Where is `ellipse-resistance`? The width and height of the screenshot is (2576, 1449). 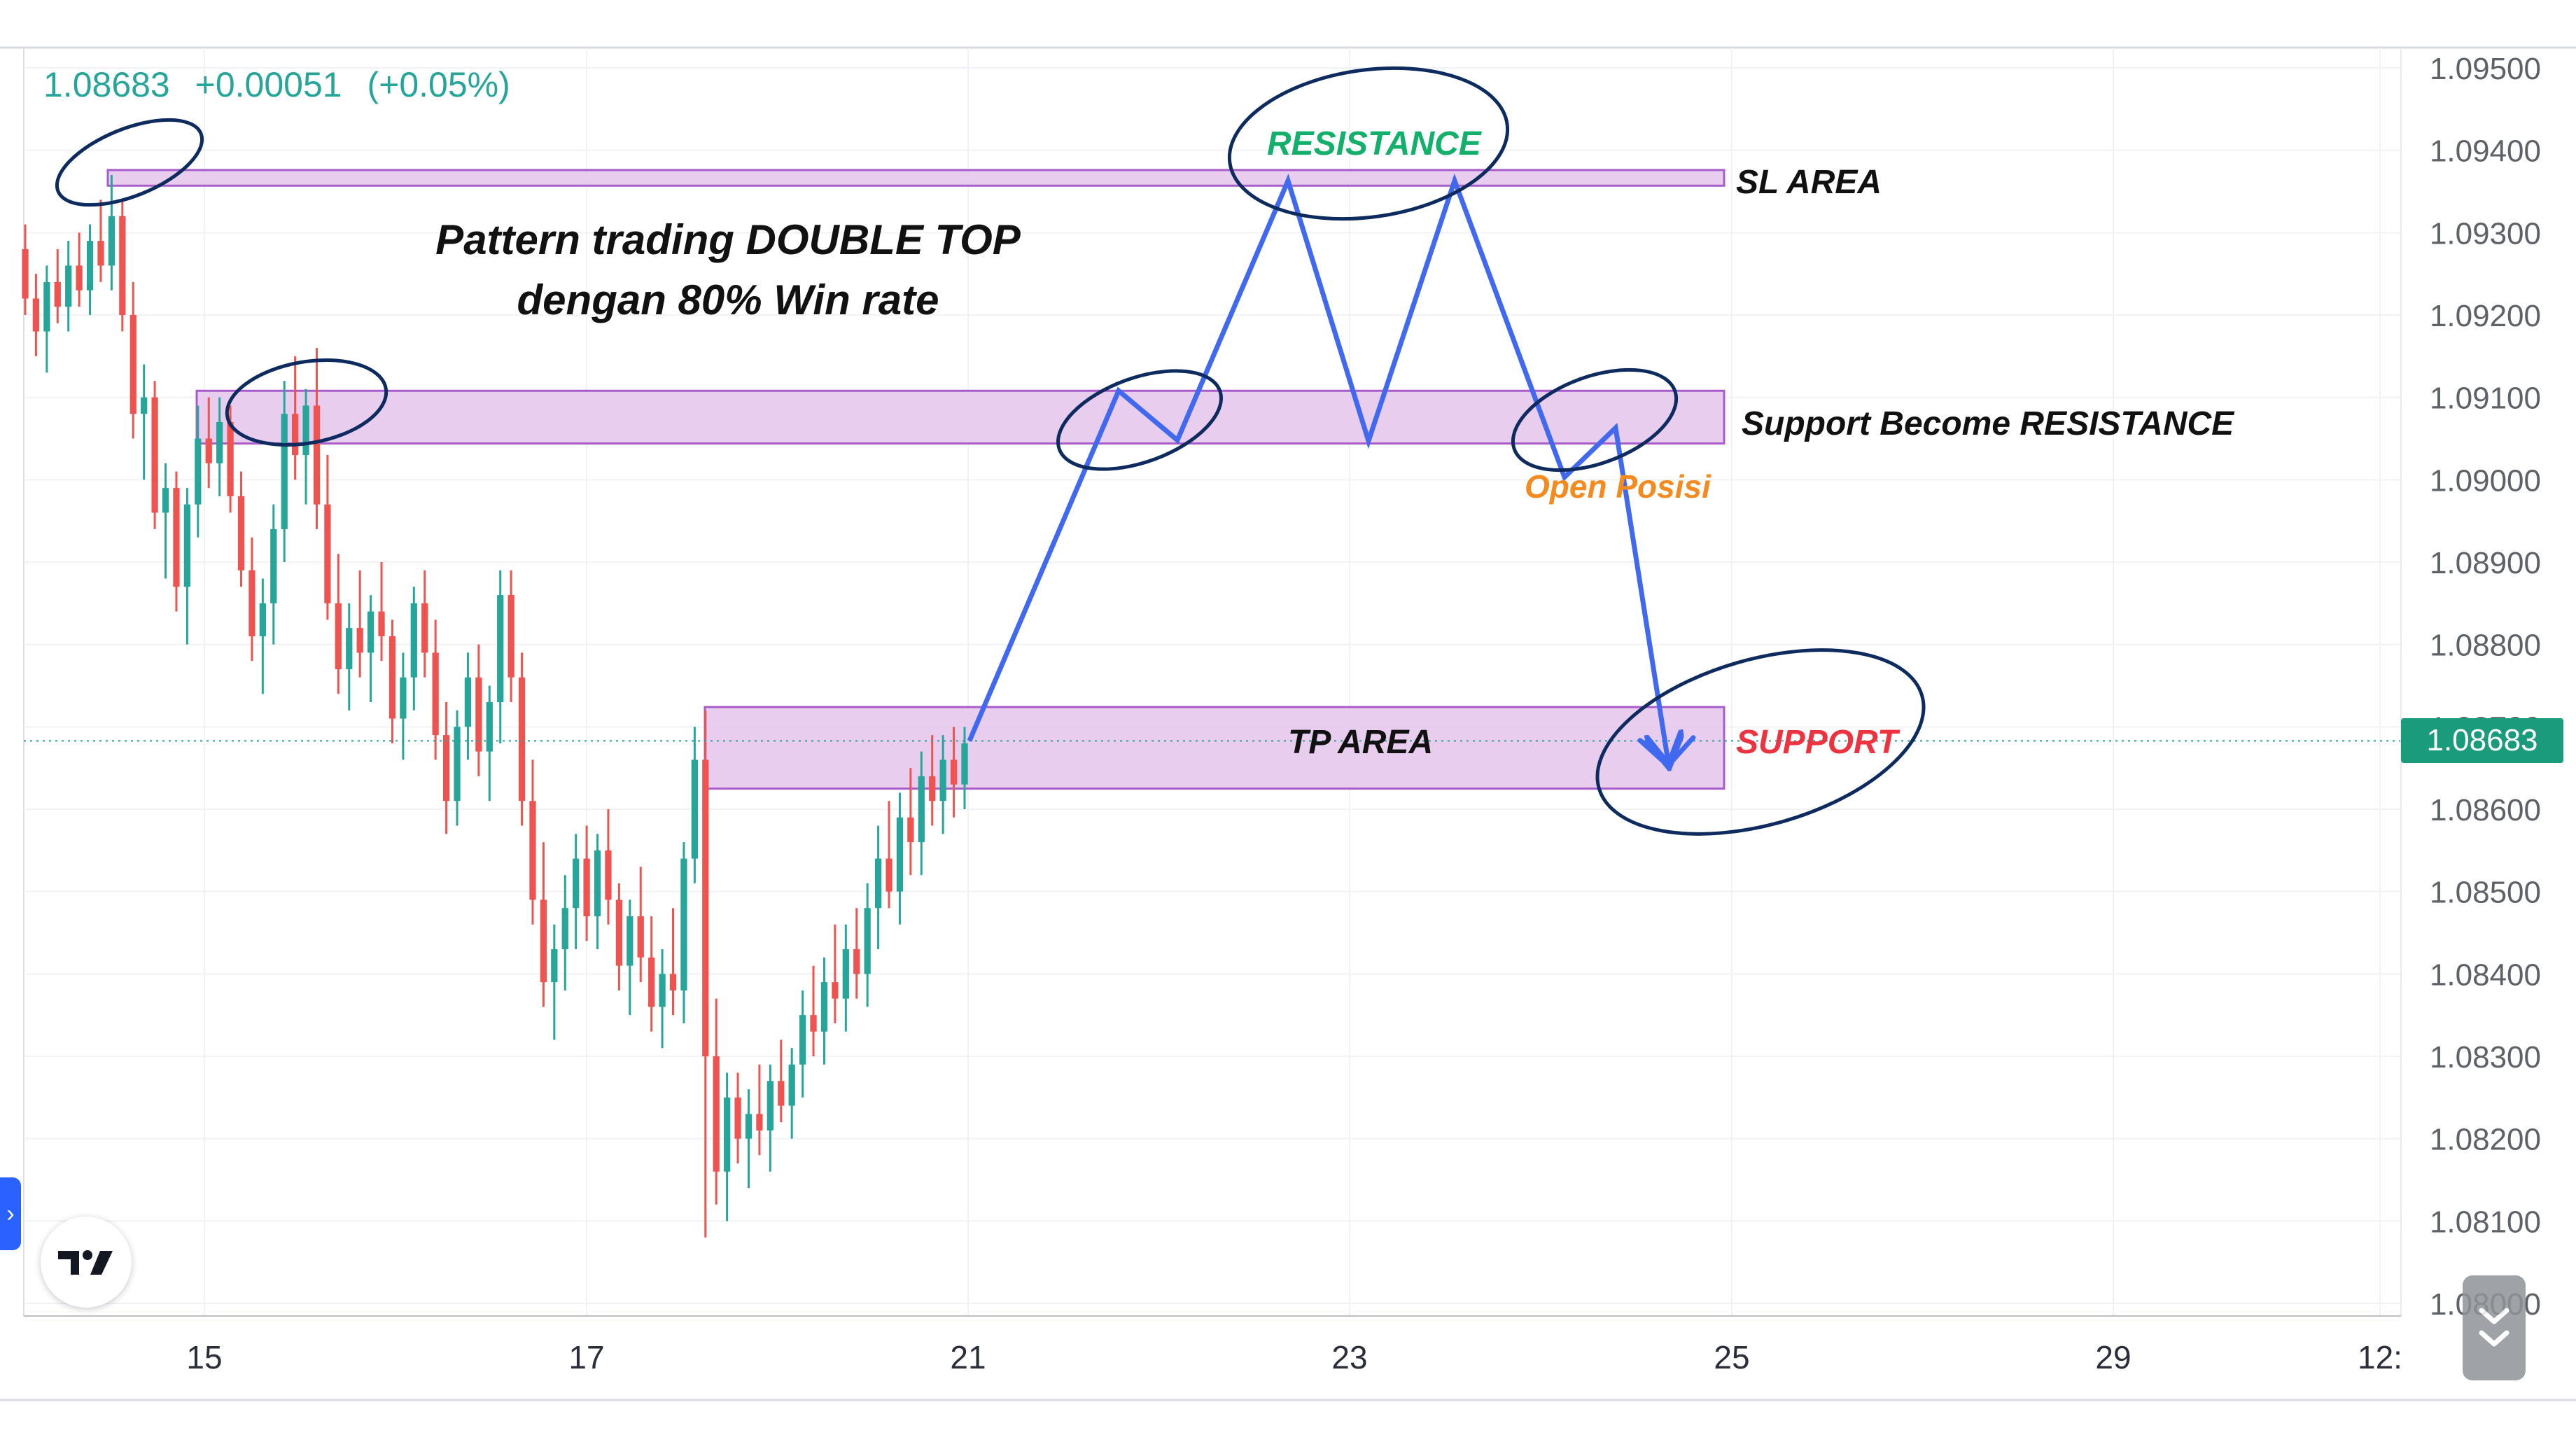
ellipse-resistance is located at coordinates (1368, 143).